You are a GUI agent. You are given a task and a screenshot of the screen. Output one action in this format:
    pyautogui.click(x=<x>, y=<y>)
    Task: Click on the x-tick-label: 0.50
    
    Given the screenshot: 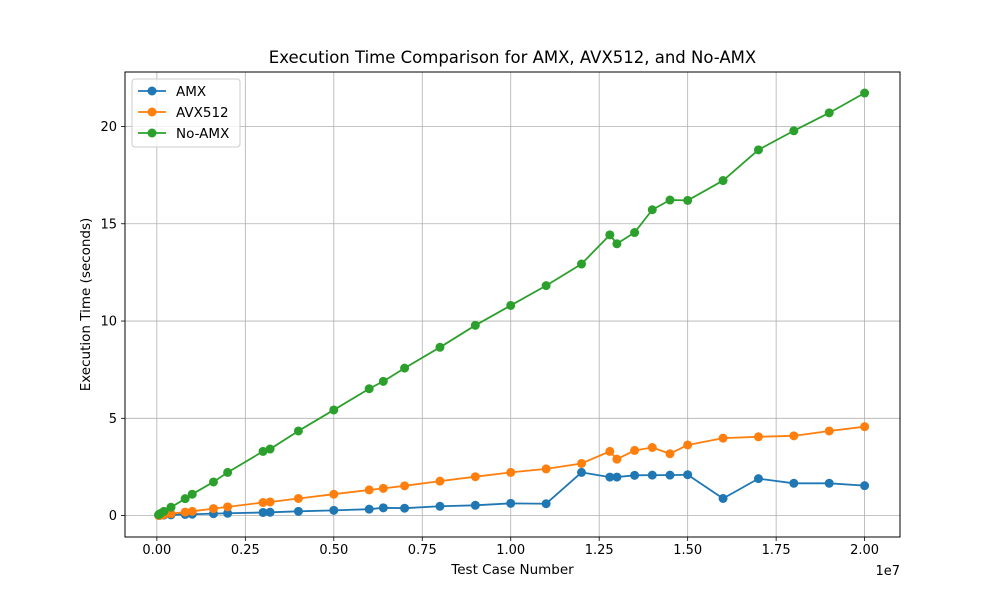 What is the action you would take?
    pyautogui.click(x=333, y=550)
    